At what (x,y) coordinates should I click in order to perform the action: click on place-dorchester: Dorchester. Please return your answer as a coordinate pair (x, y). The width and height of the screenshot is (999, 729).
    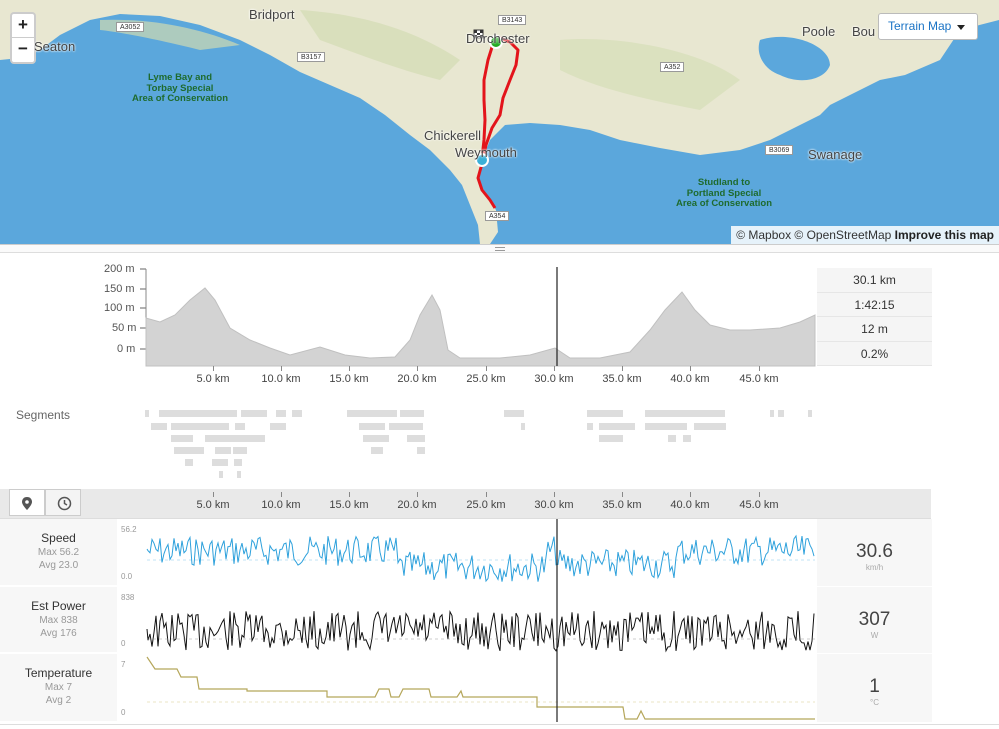
    Looking at the image, I should click on (498, 38).